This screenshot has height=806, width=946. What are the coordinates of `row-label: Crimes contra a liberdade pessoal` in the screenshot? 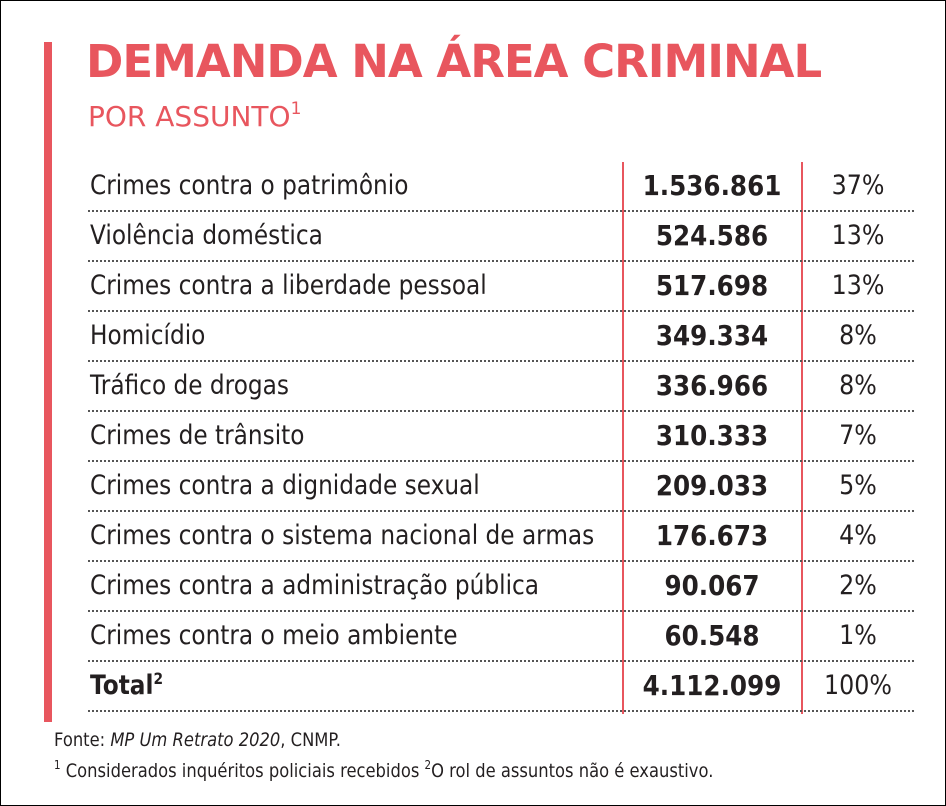 It's located at (288, 285).